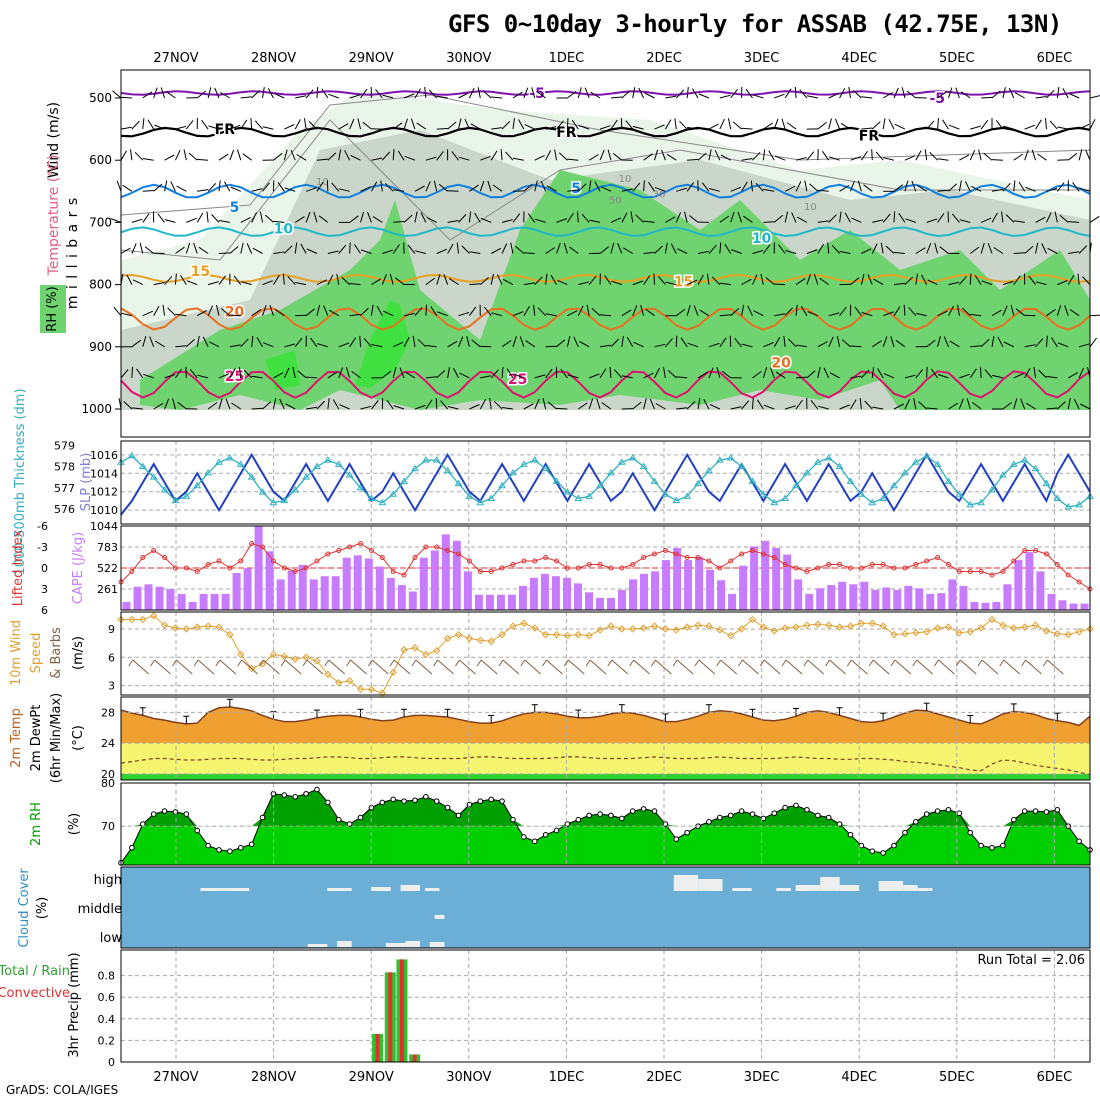 This screenshot has height=1100, width=1100. What do you see at coordinates (439, 917) in the screenshot?
I see `cloud-bar-middle` at bounding box center [439, 917].